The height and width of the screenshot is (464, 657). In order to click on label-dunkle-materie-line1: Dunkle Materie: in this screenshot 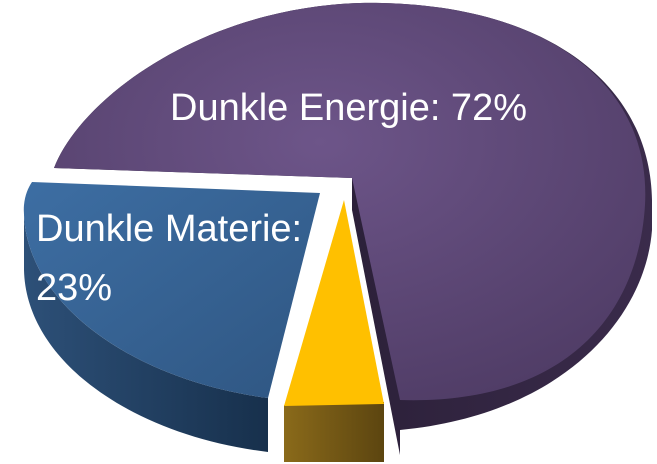, I will do `click(169, 229)`.